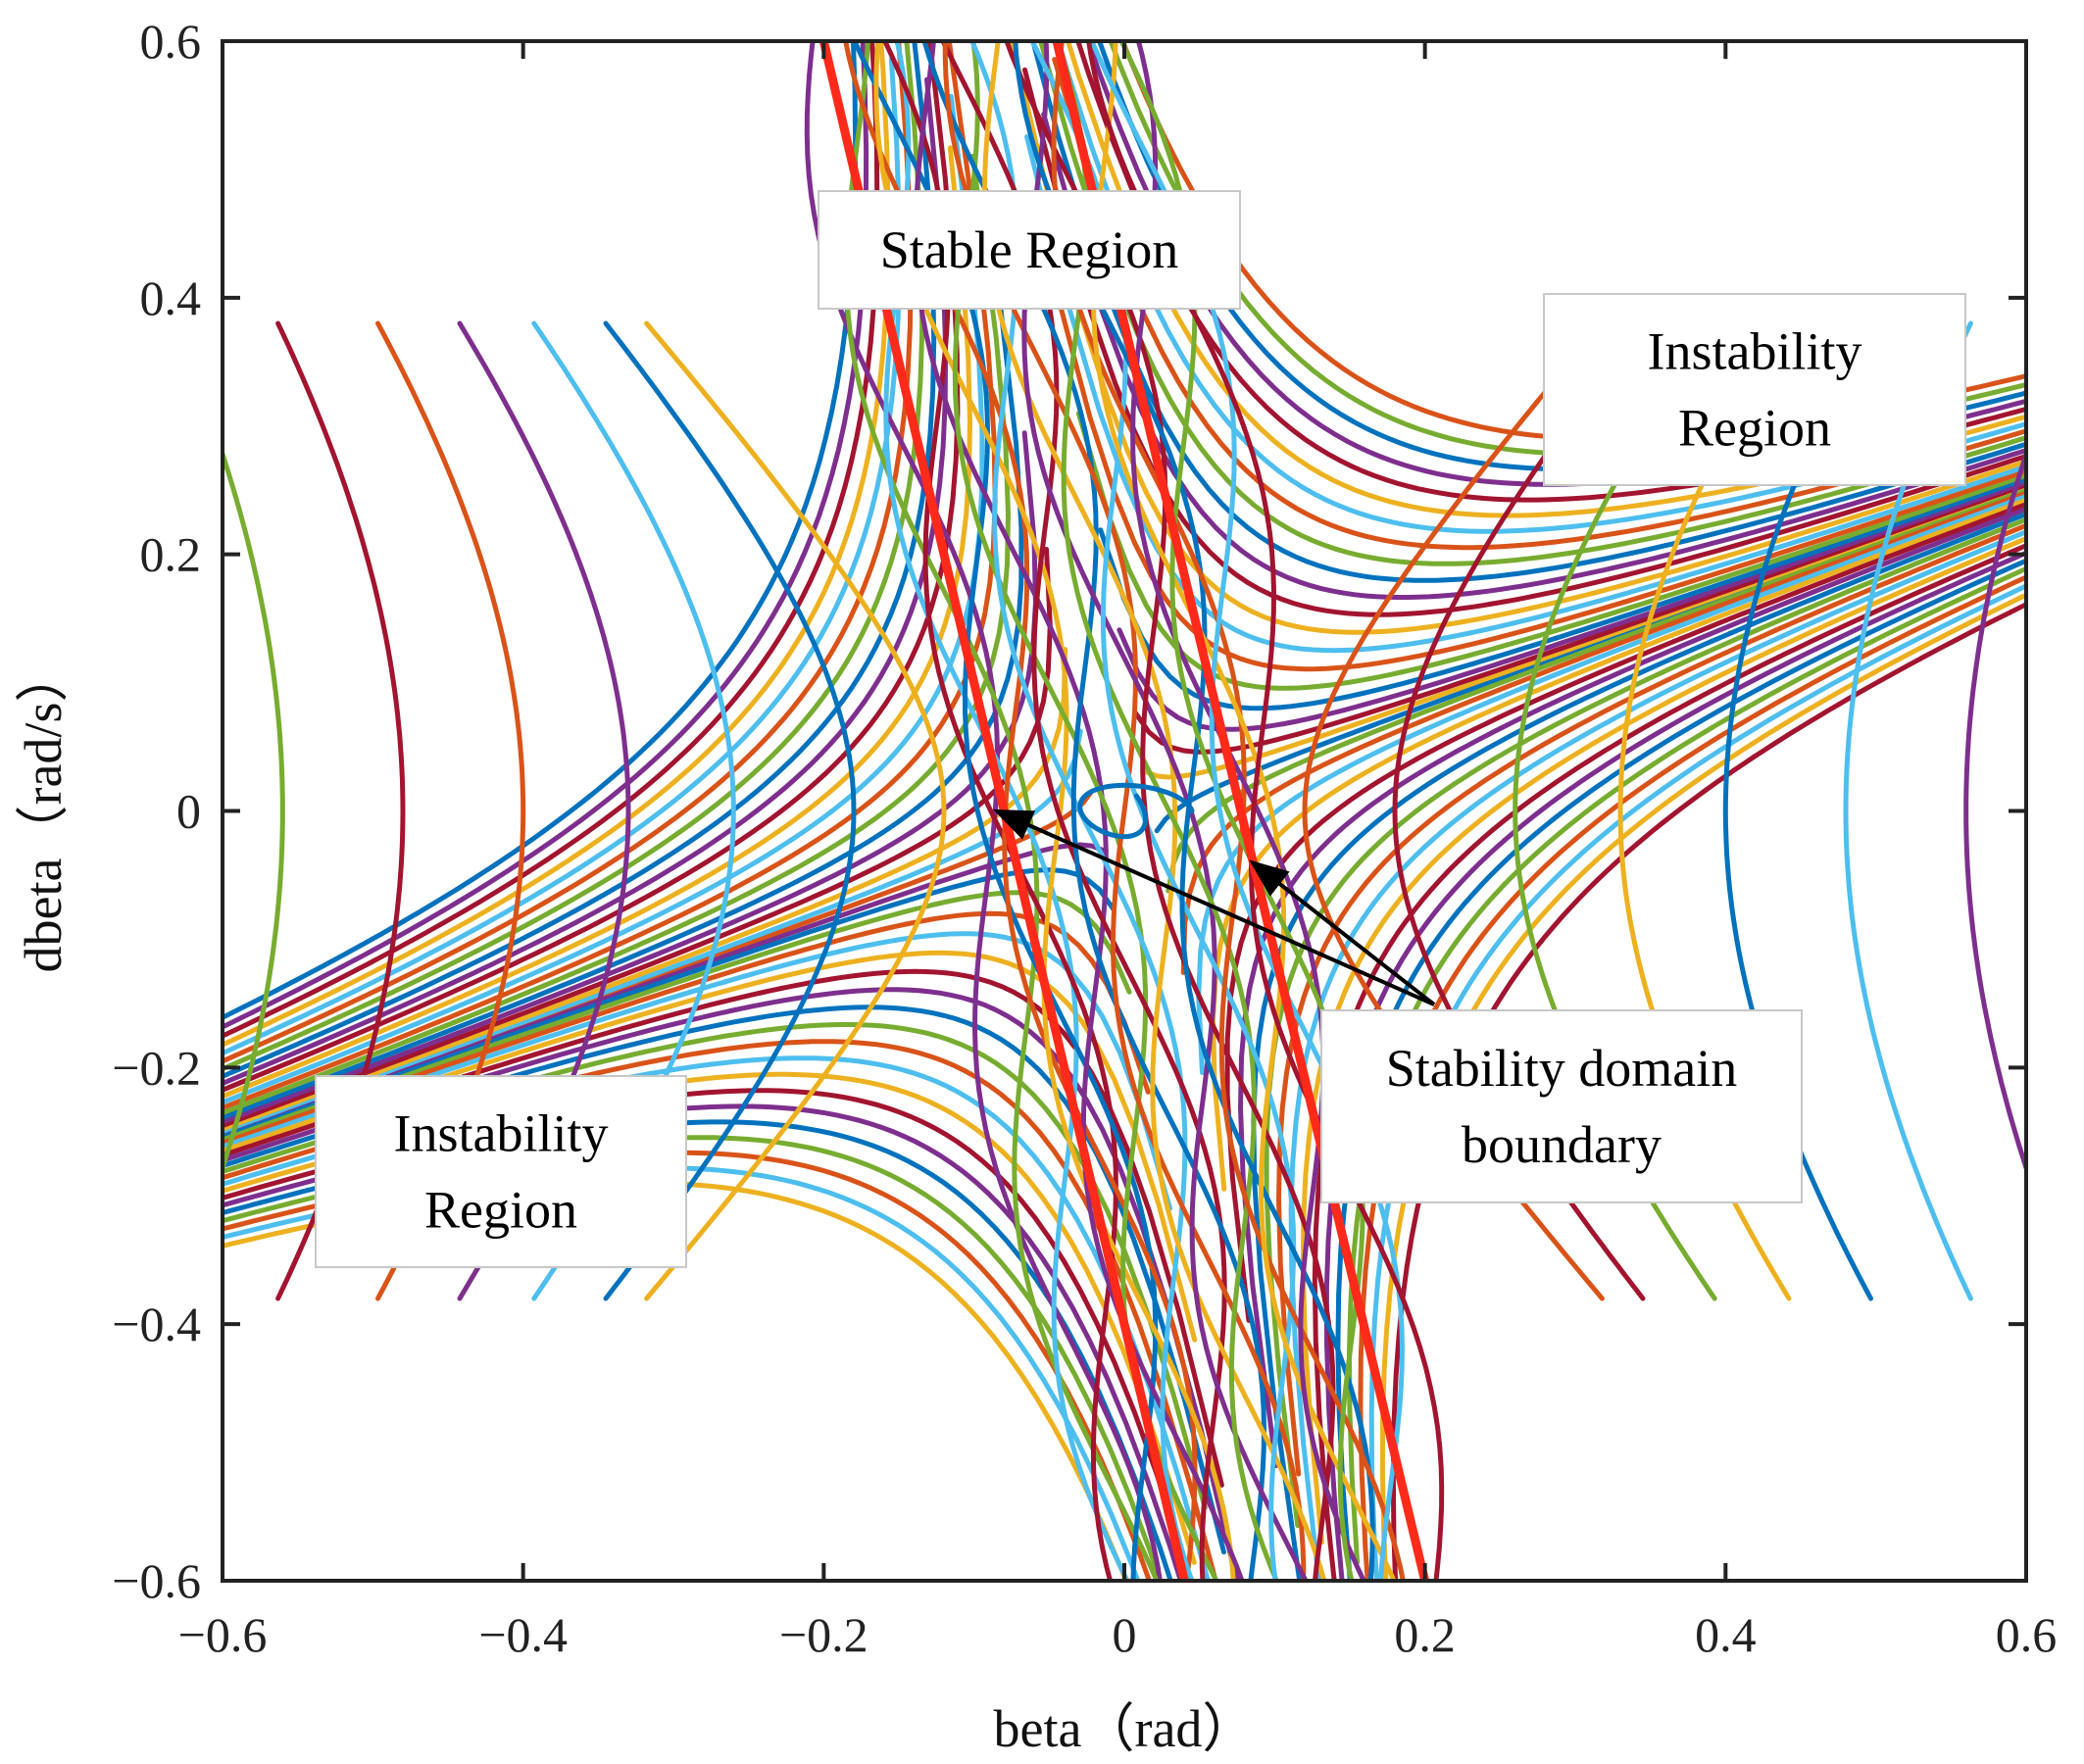 This screenshot has width=2084, height=1764. Describe the element at coordinates (1726, 1634) in the screenshot. I see `x-tick-label: 0.4` at that location.